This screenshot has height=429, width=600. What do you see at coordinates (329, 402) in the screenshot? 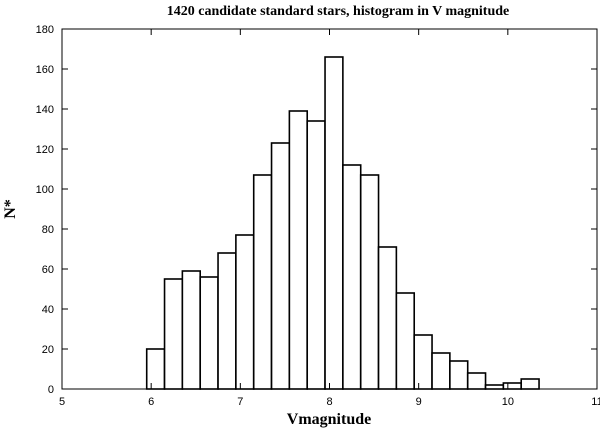
I see `x-tick-label-3: 8` at bounding box center [329, 402].